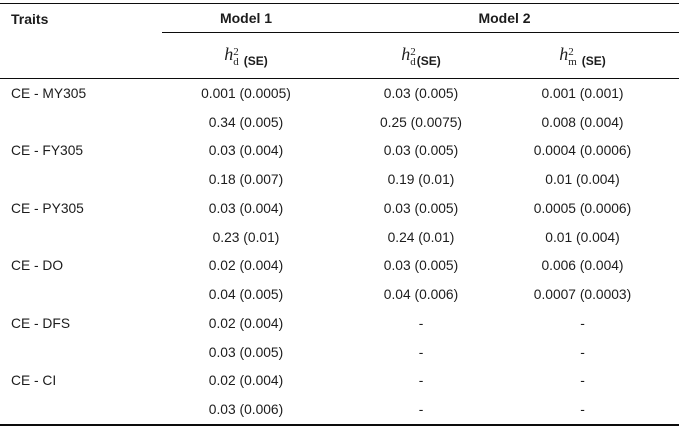 The height and width of the screenshot is (436, 679). I want to click on model2-hd2-cell: 0.25 (0.0075), so click(421, 122).